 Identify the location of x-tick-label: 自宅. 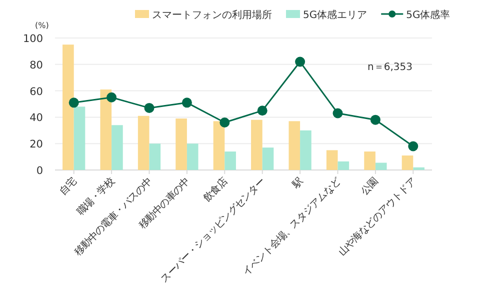
(68, 186).